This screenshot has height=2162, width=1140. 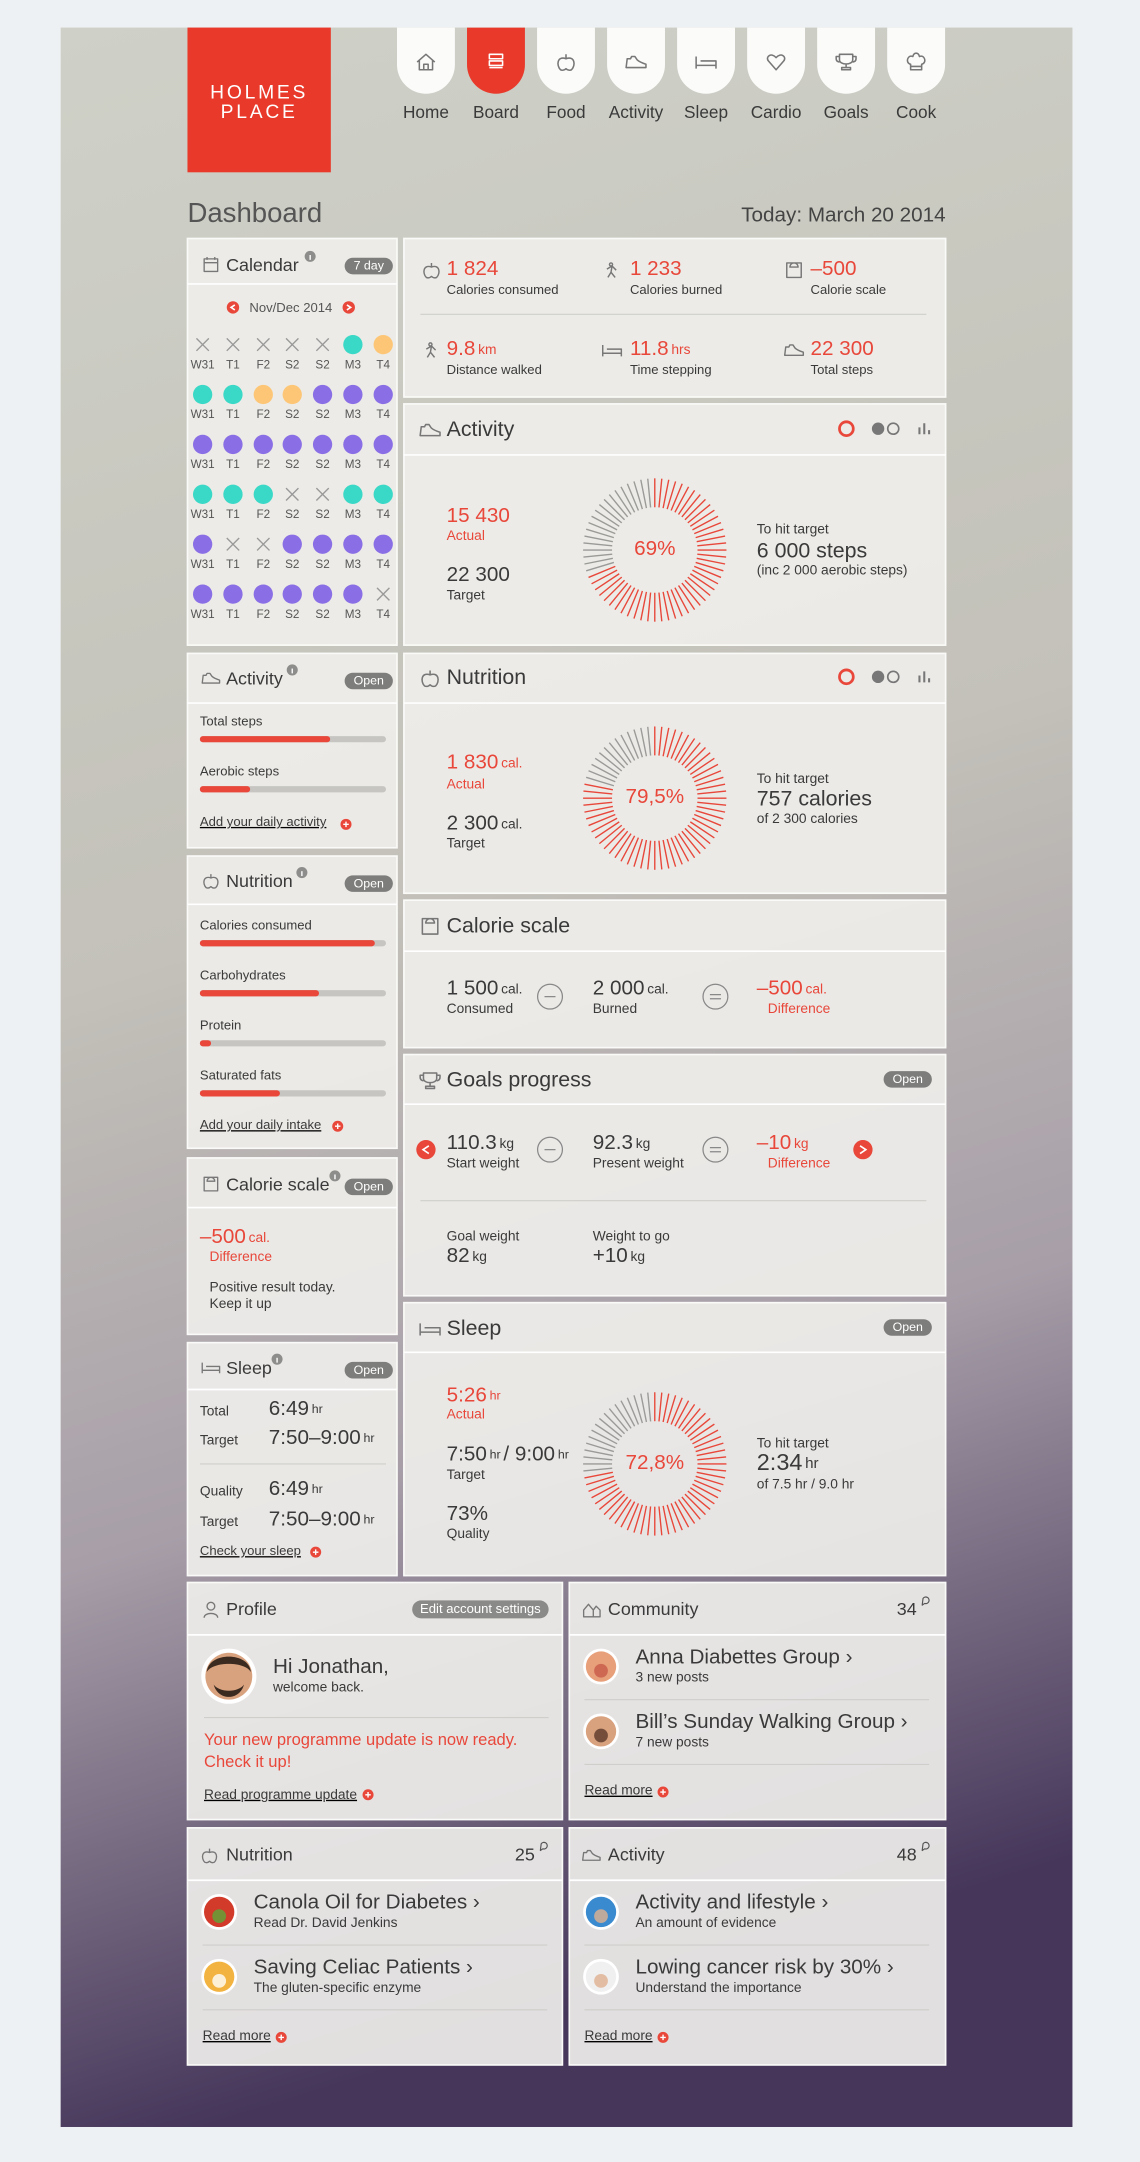 What do you see at coordinates (675, 317) in the screenshot?
I see `panel` at bounding box center [675, 317].